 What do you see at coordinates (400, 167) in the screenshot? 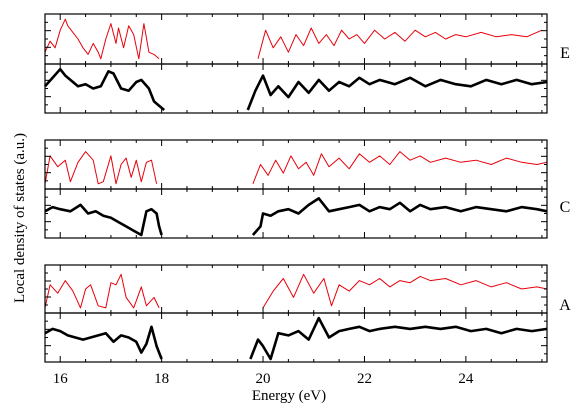
I see `ldos-line-C-thin-high` at bounding box center [400, 167].